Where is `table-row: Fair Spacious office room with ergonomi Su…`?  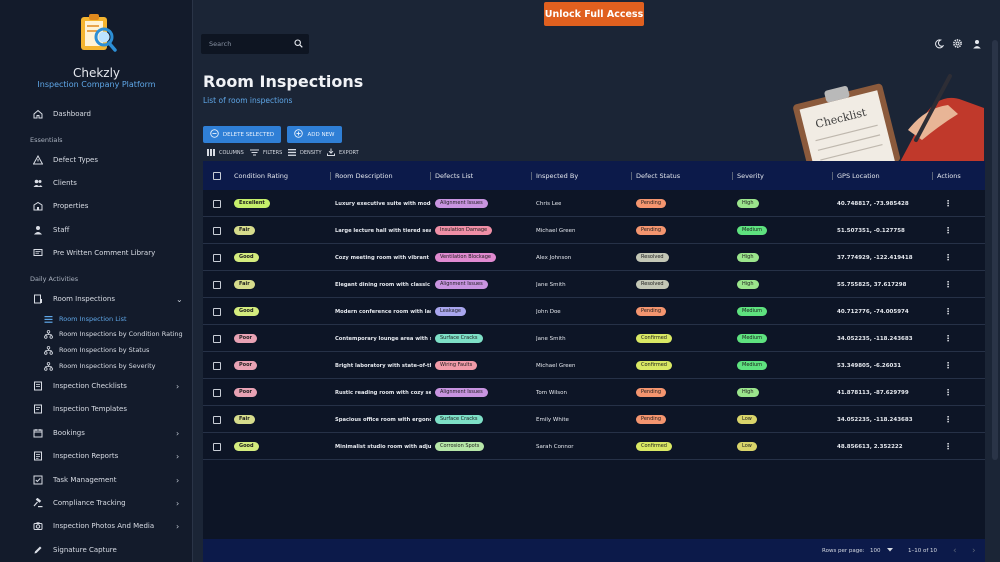
table-row: Fair Spacious office room with ergonomi Su… is located at coordinates (594, 419).